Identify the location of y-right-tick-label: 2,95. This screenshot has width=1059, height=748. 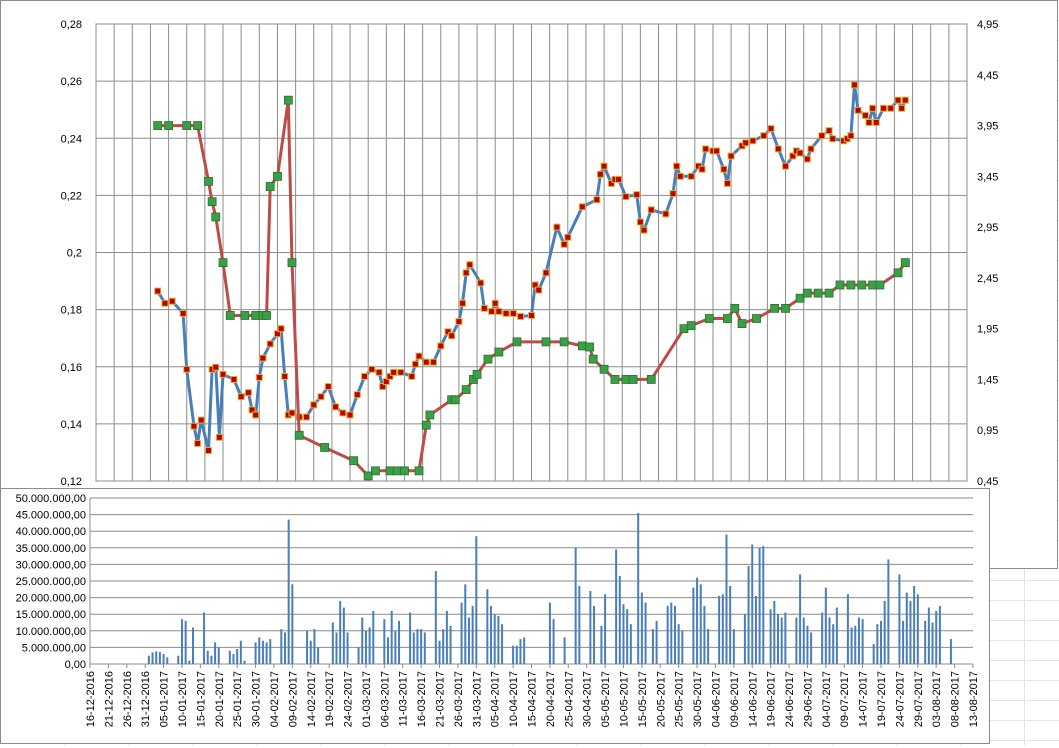
(987, 228).